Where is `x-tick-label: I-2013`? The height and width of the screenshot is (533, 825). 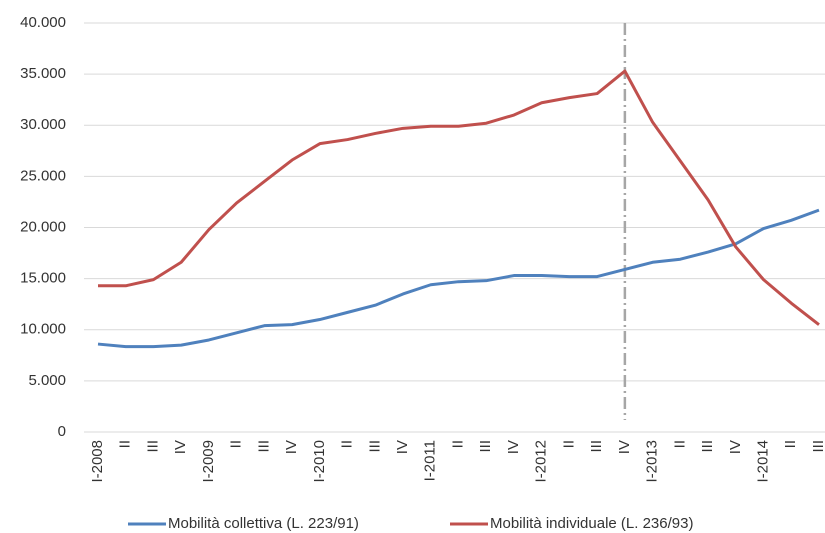
x-tick-label: I-2013 is located at coordinates (652, 461).